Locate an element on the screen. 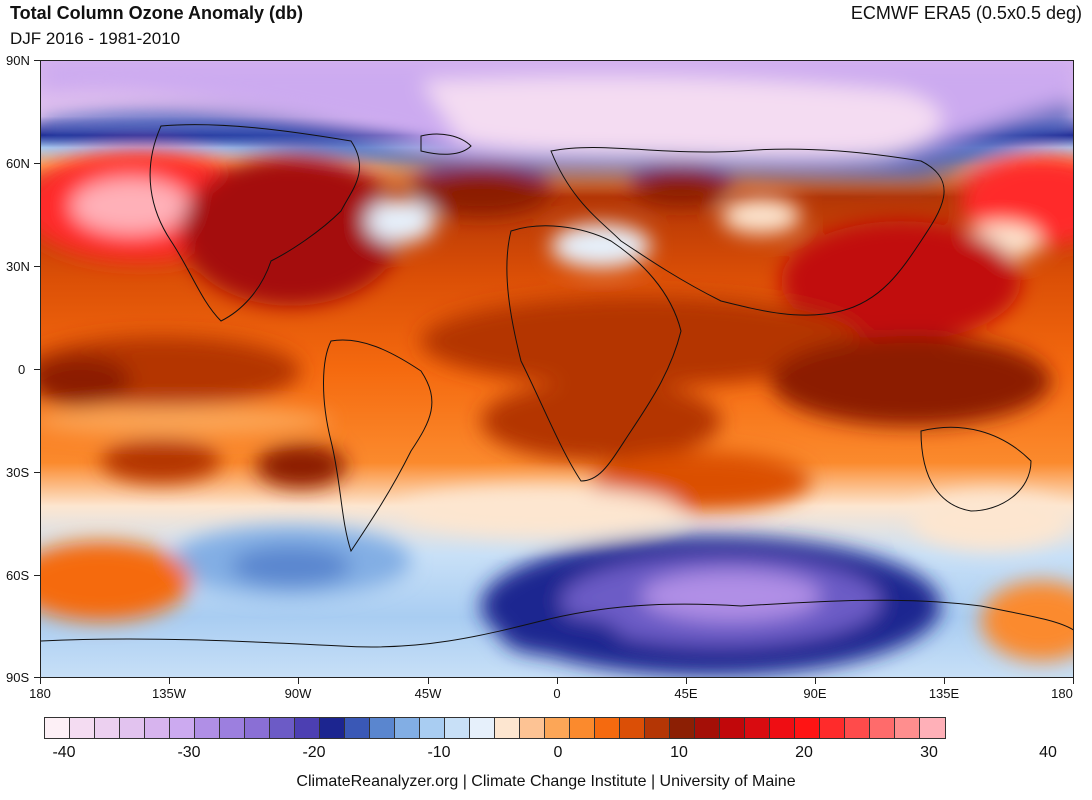 This screenshot has height=800, width=1092. lat-label: 30N is located at coordinates (18, 266).